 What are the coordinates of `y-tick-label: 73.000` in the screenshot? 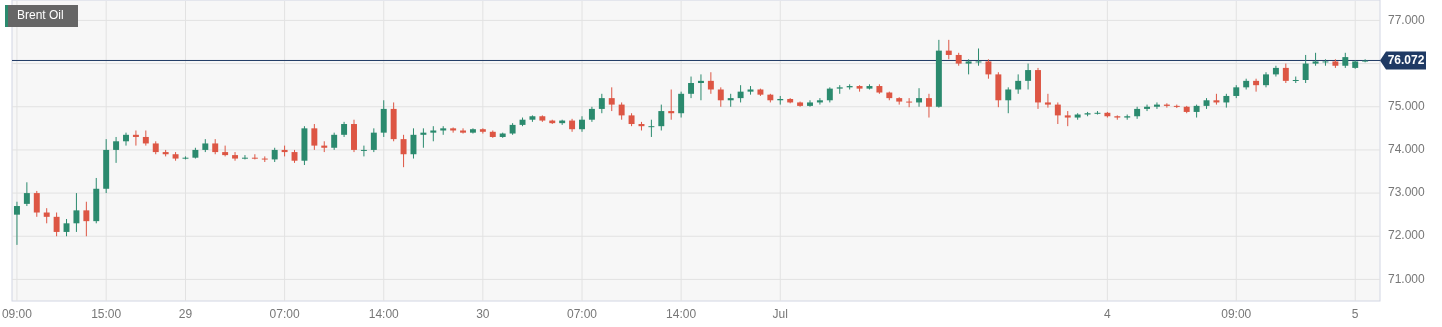 It's located at (1407, 192).